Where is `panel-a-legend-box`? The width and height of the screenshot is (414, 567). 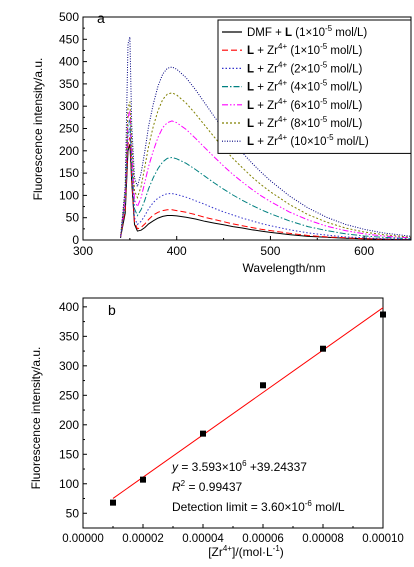 panel-a-legend-box is located at coordinates (314, 86).